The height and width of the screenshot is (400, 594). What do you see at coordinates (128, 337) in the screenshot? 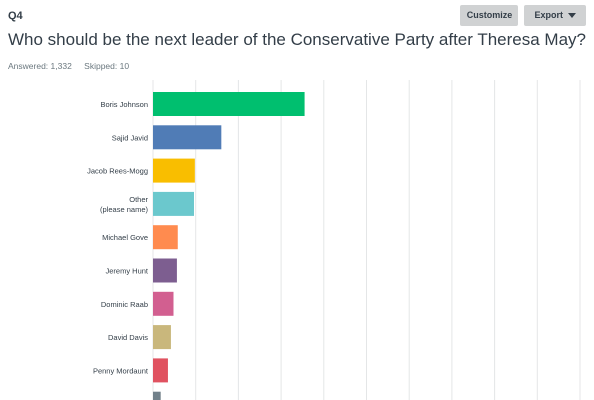
I see `category-label: David Davis` at bounding box center [128, 337].